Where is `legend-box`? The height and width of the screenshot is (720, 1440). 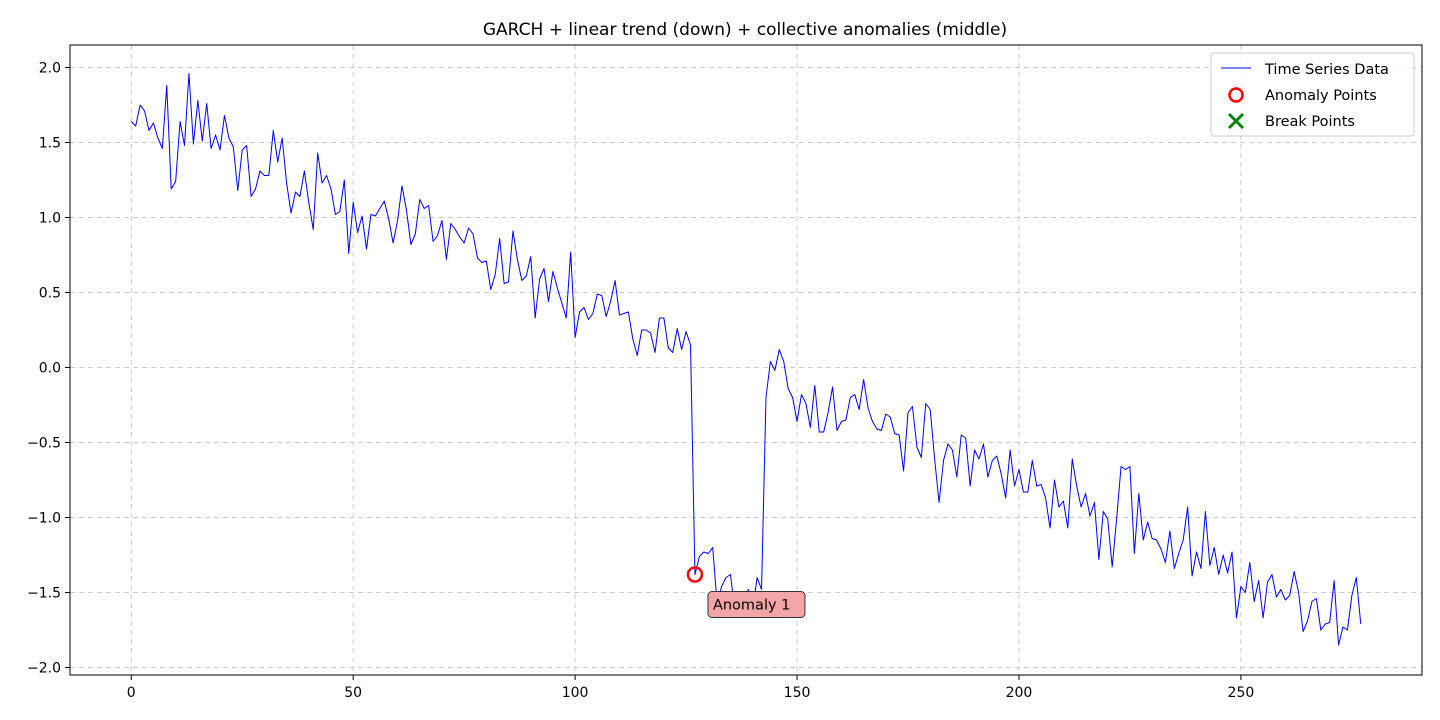
legend-box is located at coordinates (1312, 94).